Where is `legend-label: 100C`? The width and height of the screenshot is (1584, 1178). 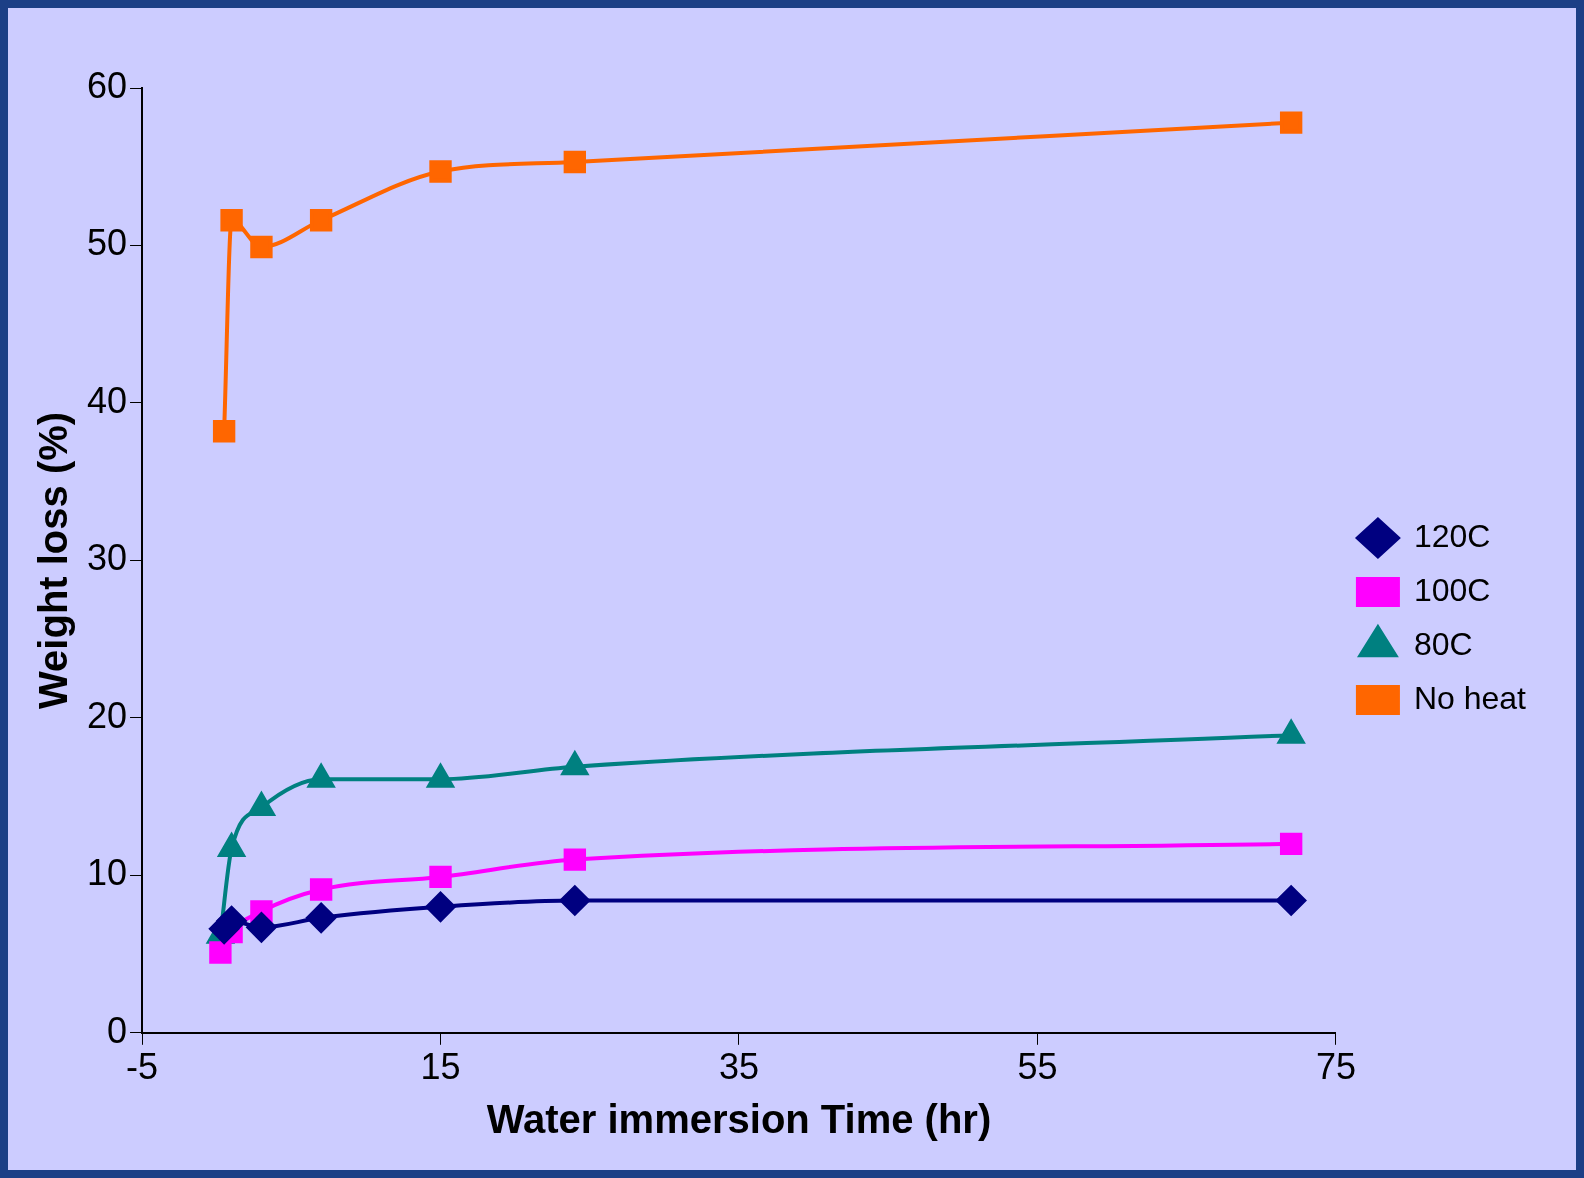 legend-label: 100C is located at coordinates (1452, 589).